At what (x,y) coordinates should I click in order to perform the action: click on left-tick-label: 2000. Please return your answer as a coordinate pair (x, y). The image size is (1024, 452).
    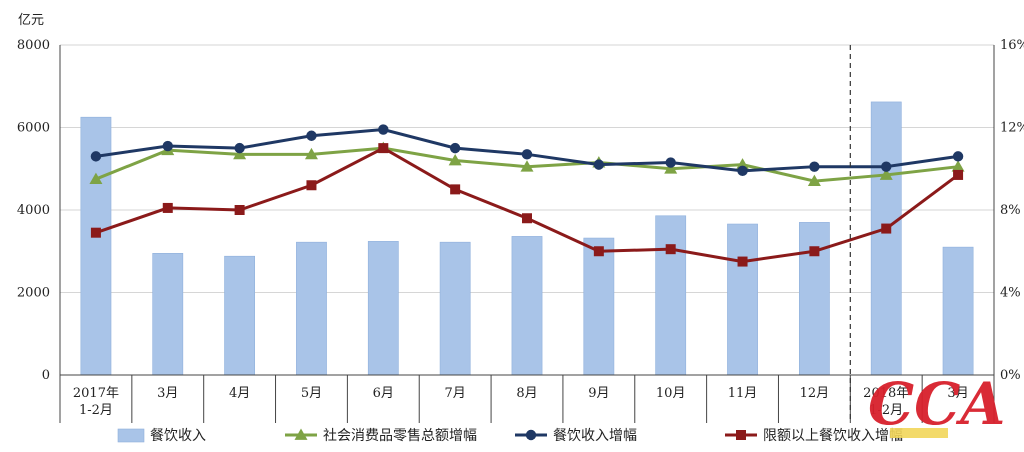
    Looking at the image, I should click on (33, 293).